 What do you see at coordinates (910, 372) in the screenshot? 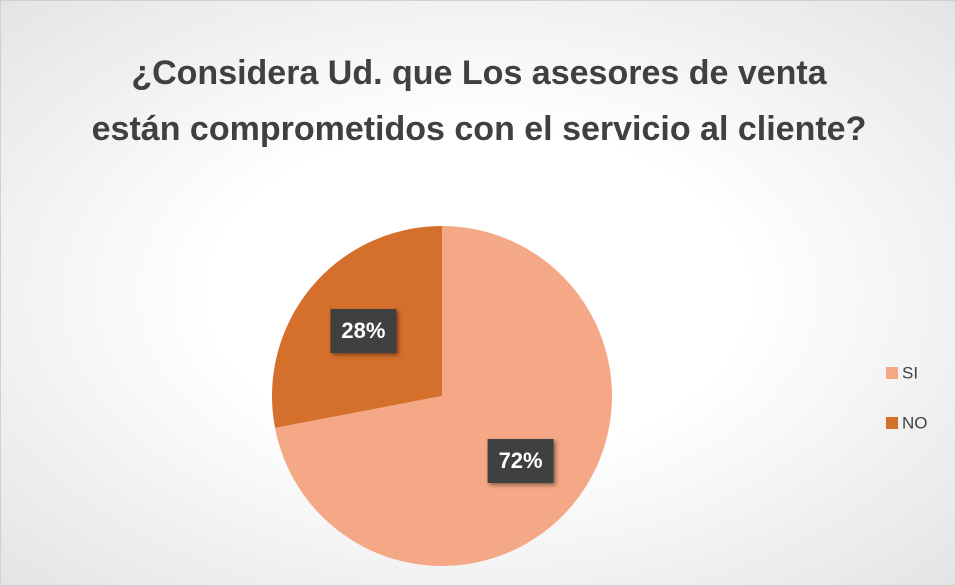
I see `legend-label: SI` at bounding box center [910, 372].